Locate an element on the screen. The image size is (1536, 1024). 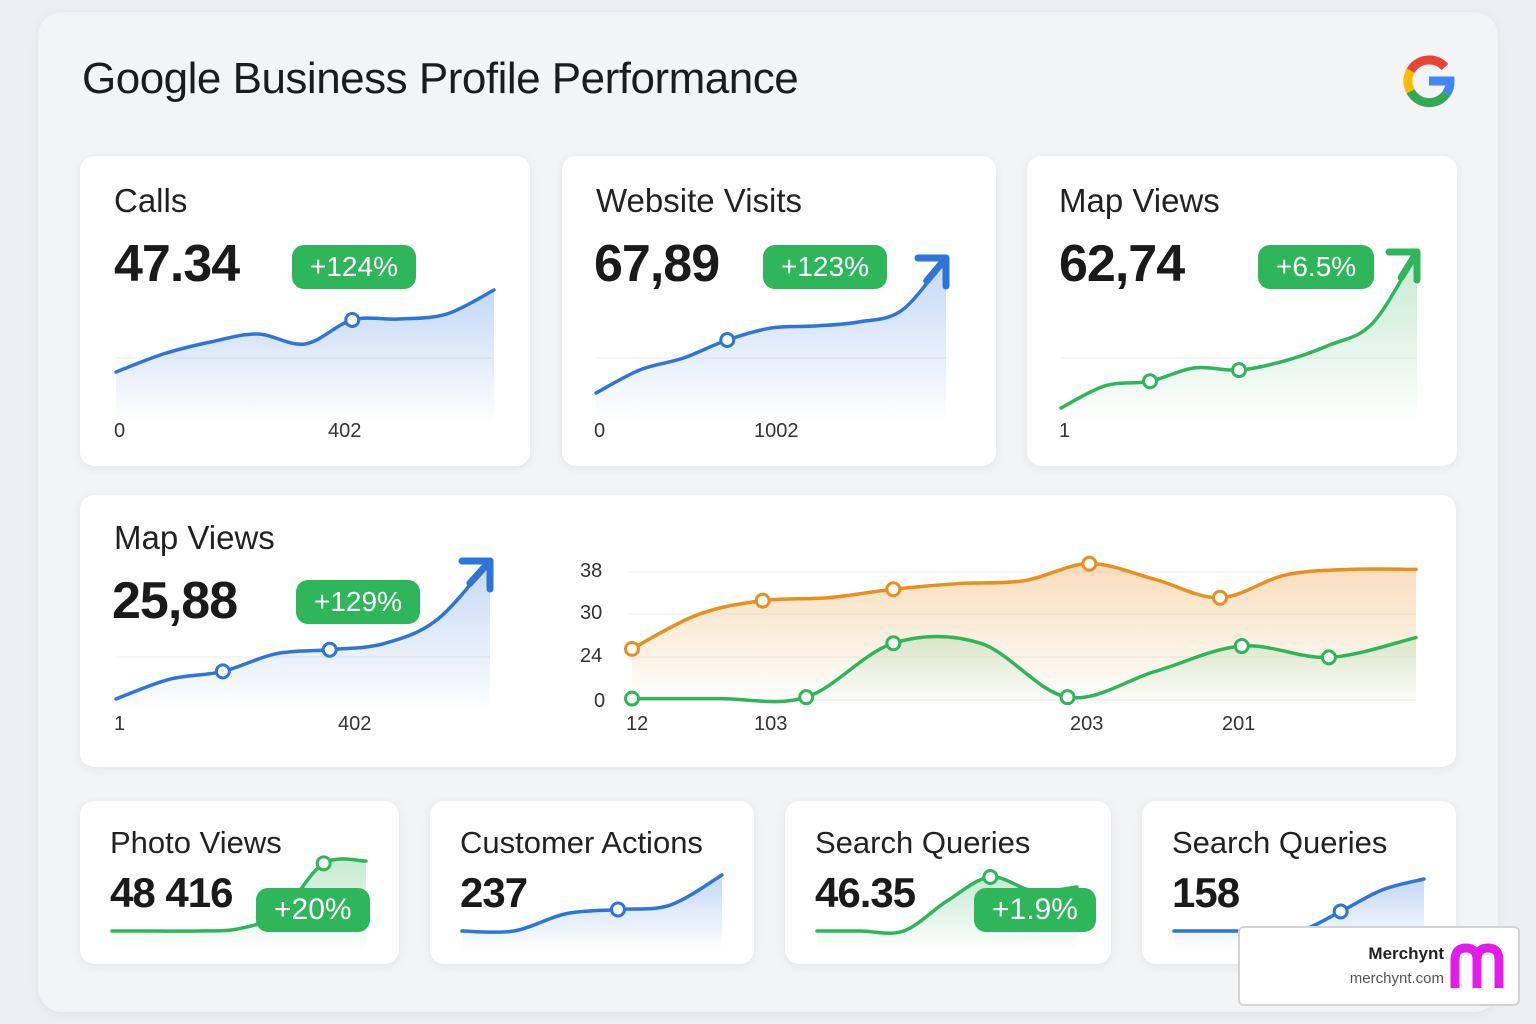
photo-views-chart is located at coordinates (239, 903).